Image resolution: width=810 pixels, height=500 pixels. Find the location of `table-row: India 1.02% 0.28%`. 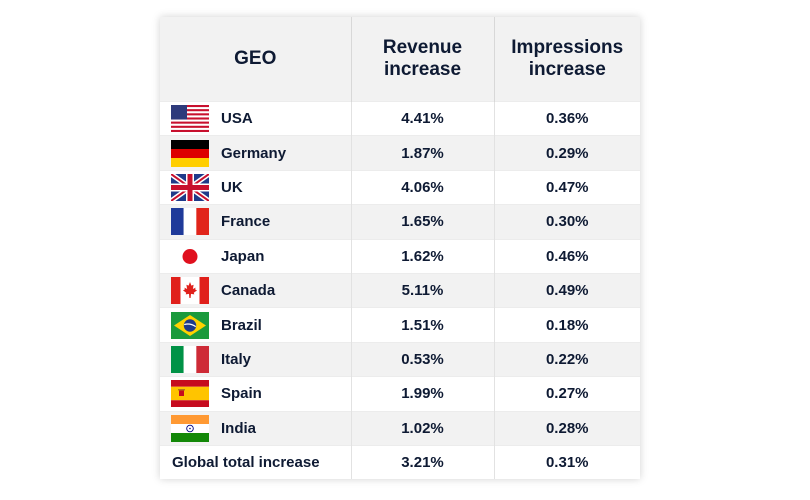

table-row: India 1.02% 0.28% is located at coordinates (400, 428).